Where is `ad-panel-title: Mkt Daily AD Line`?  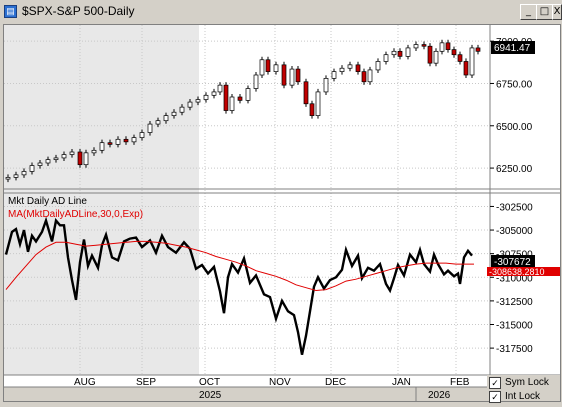 ad-panel-title: Mkt Daily AD Line is located at coordinates (47, 201).